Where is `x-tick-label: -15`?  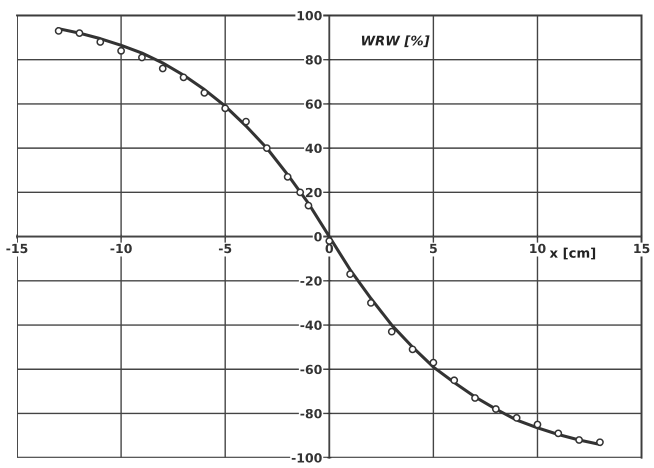
x-tick-label: -15 is located at coordinates (17, 249).